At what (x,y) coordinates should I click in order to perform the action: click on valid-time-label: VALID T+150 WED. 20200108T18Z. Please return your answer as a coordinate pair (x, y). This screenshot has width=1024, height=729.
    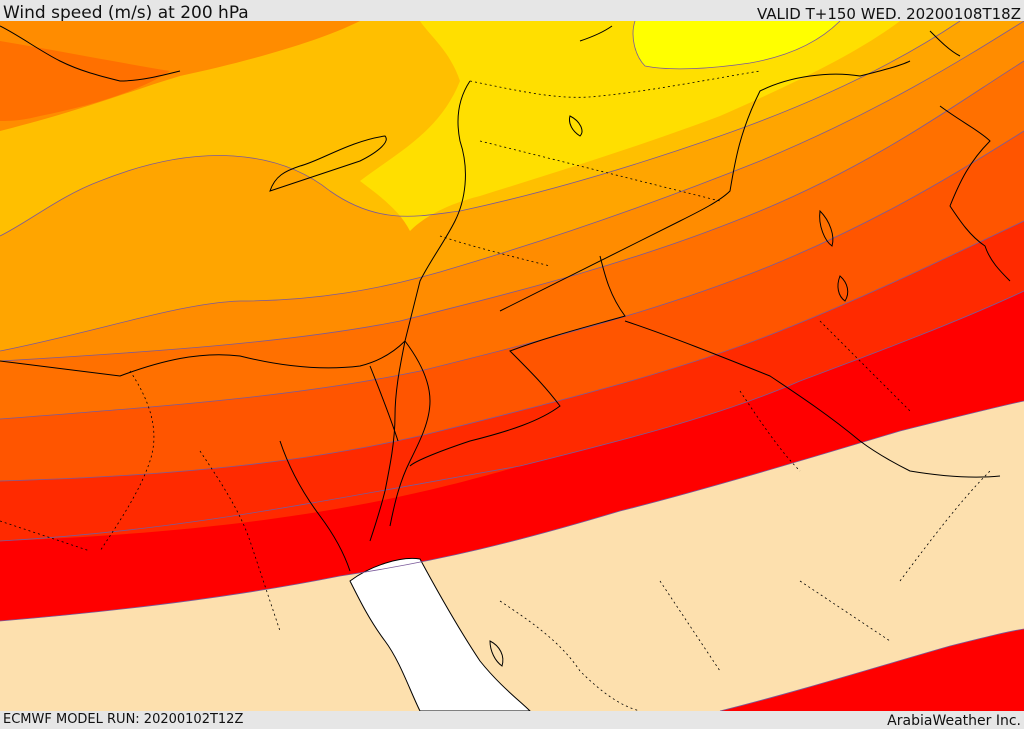
    Looking at the image, I should click on (888, 14).